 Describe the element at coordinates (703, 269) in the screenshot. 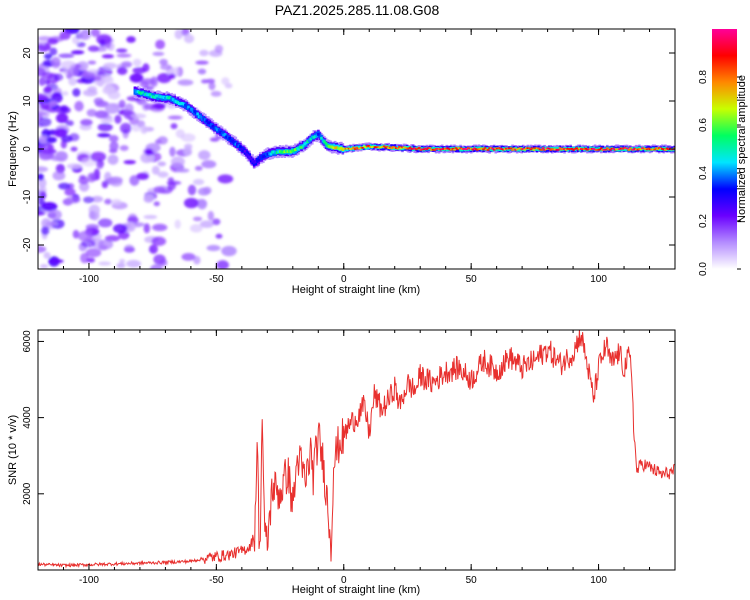

I see `colorbar-tick-label: 0.0` at that location.